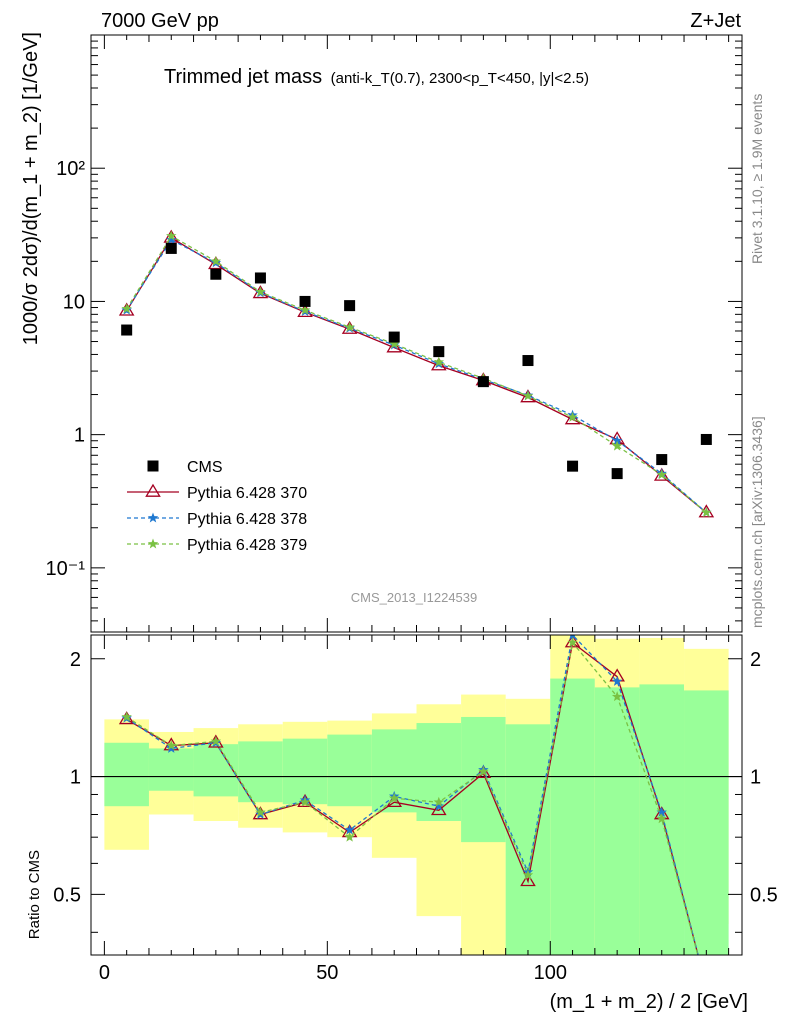 Image resolution: width=786 pixels, height=1024 pixels. Describe the element at coordinates (79, 436) in the screenshot. I see `main-y-tick-label: 1` at that location.